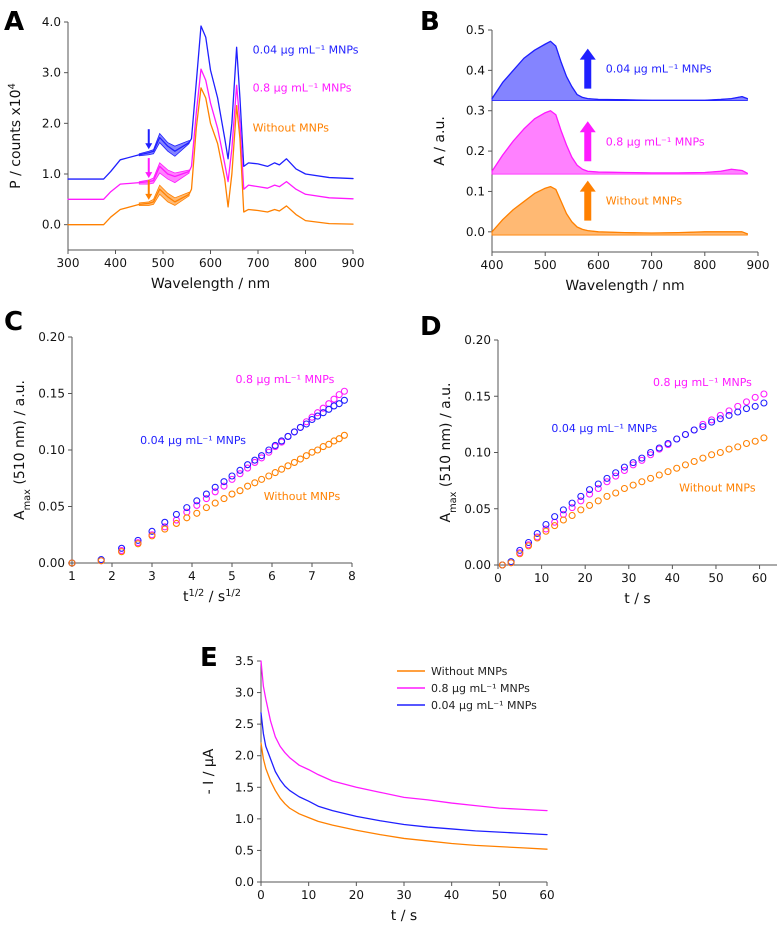 This screenshot has width=779, height=932. Describe the element at coordinates (14, 22) in the screenshot. I see `chart-title: A` at that location.